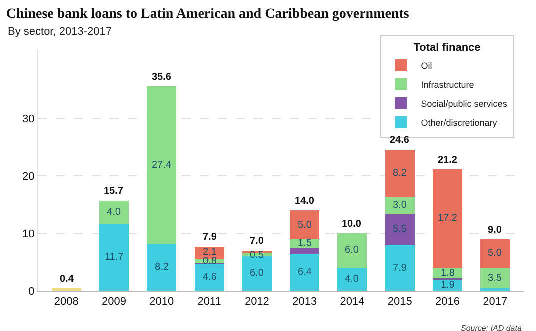 The image size is (536, 331). What do you see at coordinates (305, 243) in the screenshot?
I see `data-label: 1.5` at bounding box center [305, 243].